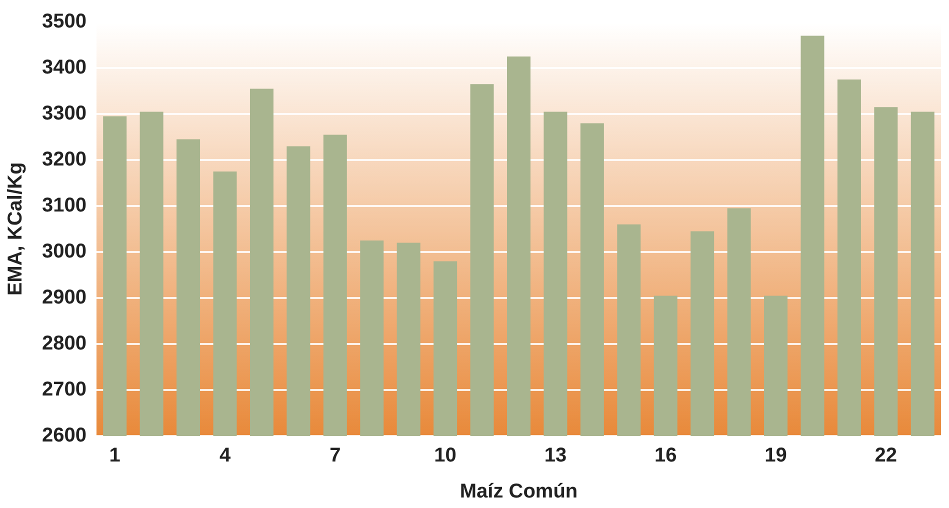 The image size is (949, 508). Describe the element at coordinates (64, 343) in the screenshot. I see `y-tick-label: 2800` at that location.